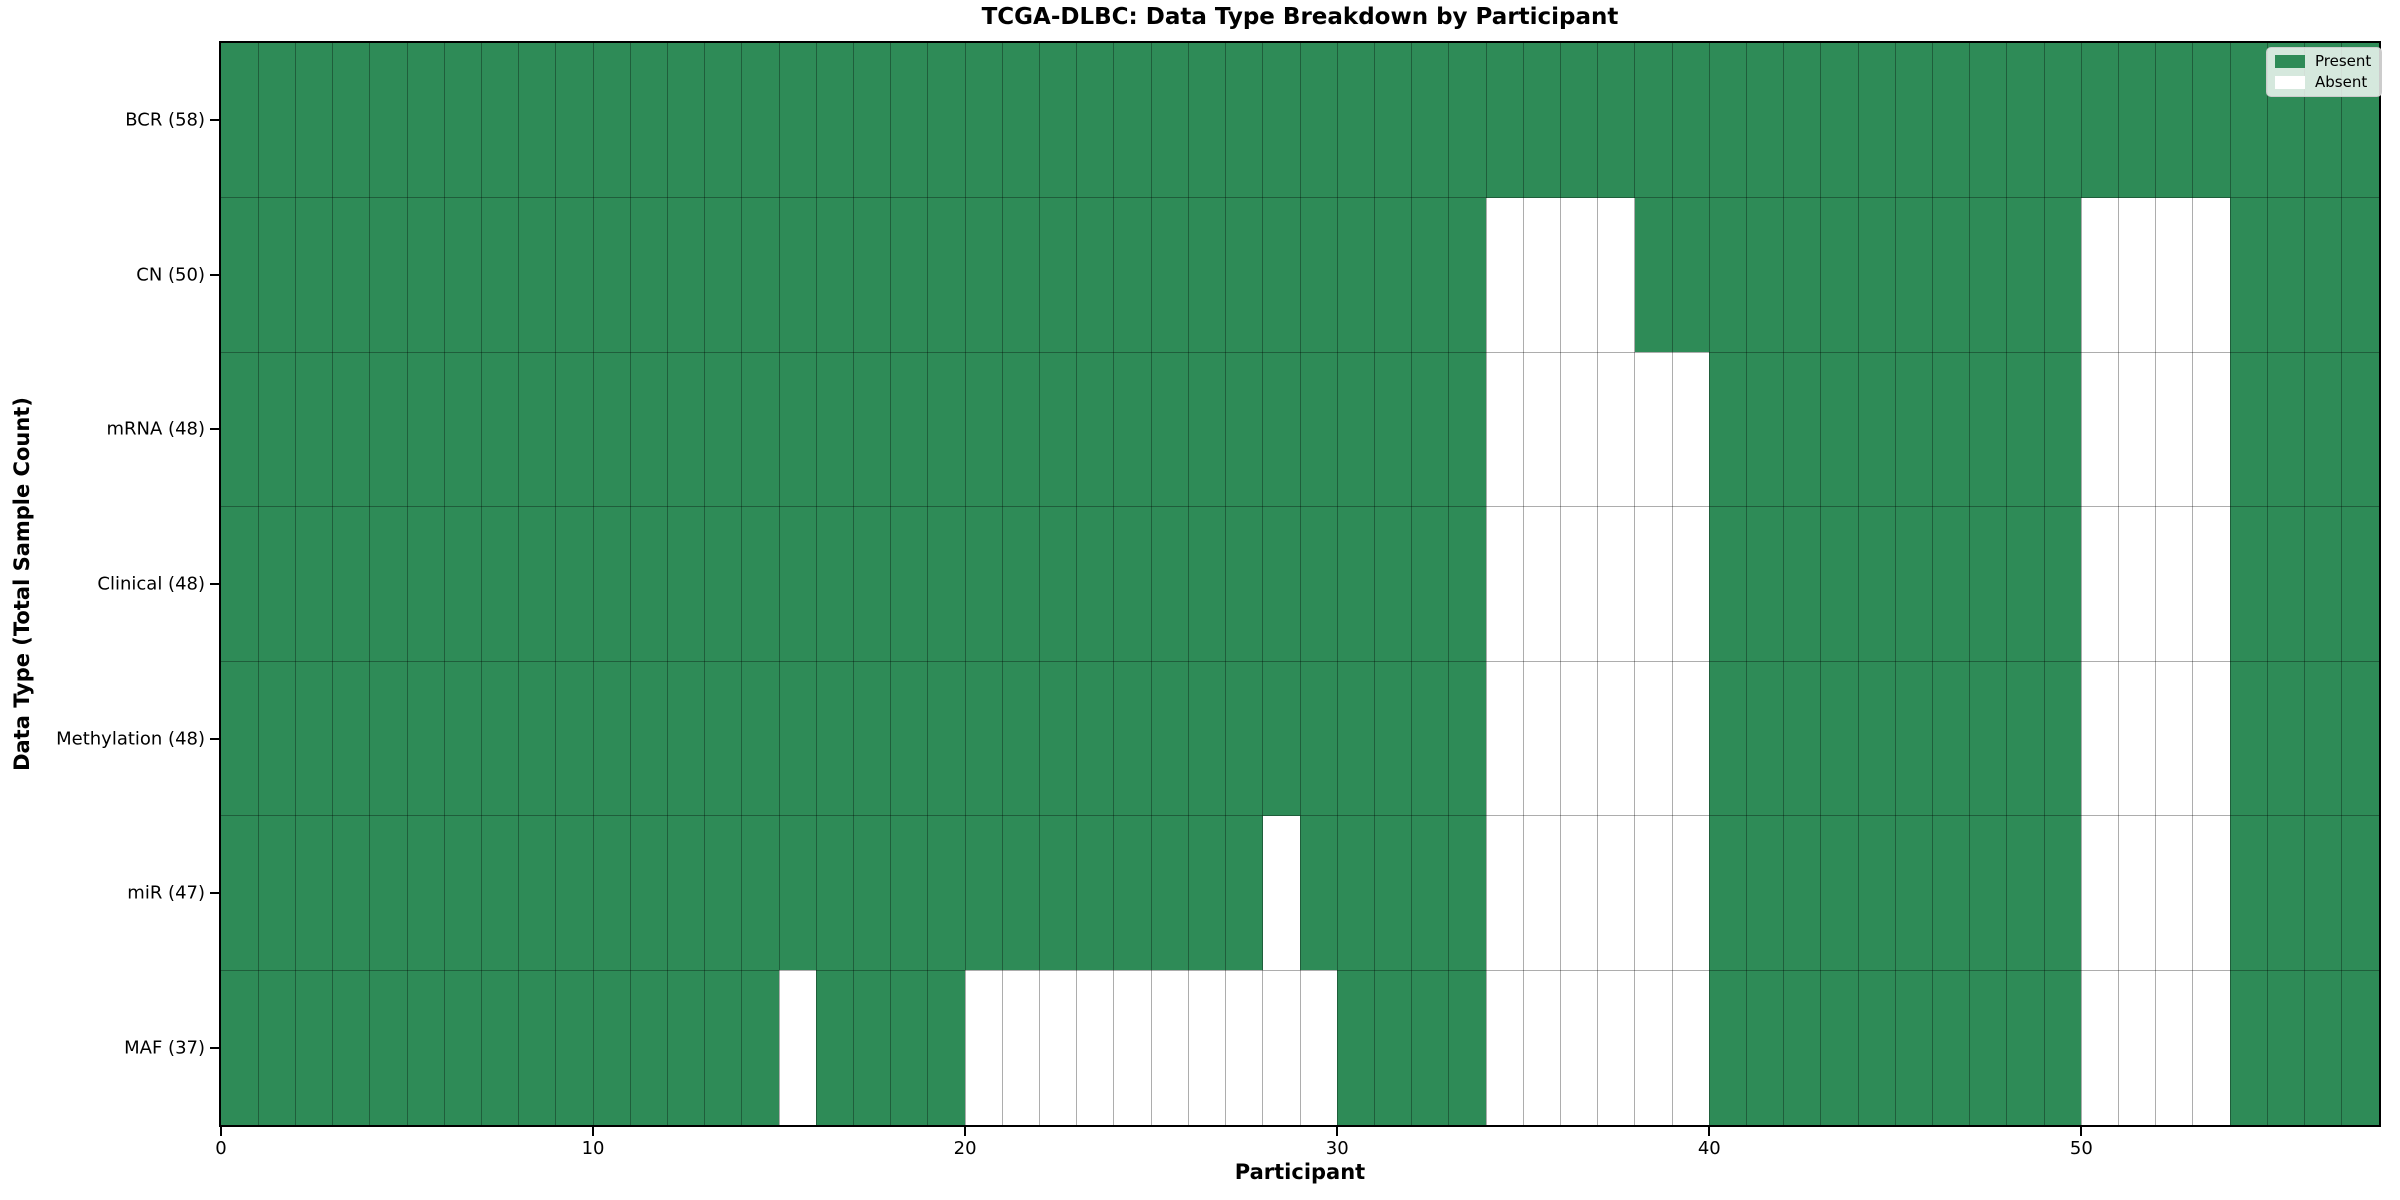 This screenshot has height=1200, width=2400. Describe the element at coordinates (165, 120) in the screenshot. I see `y-tick-label: BCR (58)` at that location.